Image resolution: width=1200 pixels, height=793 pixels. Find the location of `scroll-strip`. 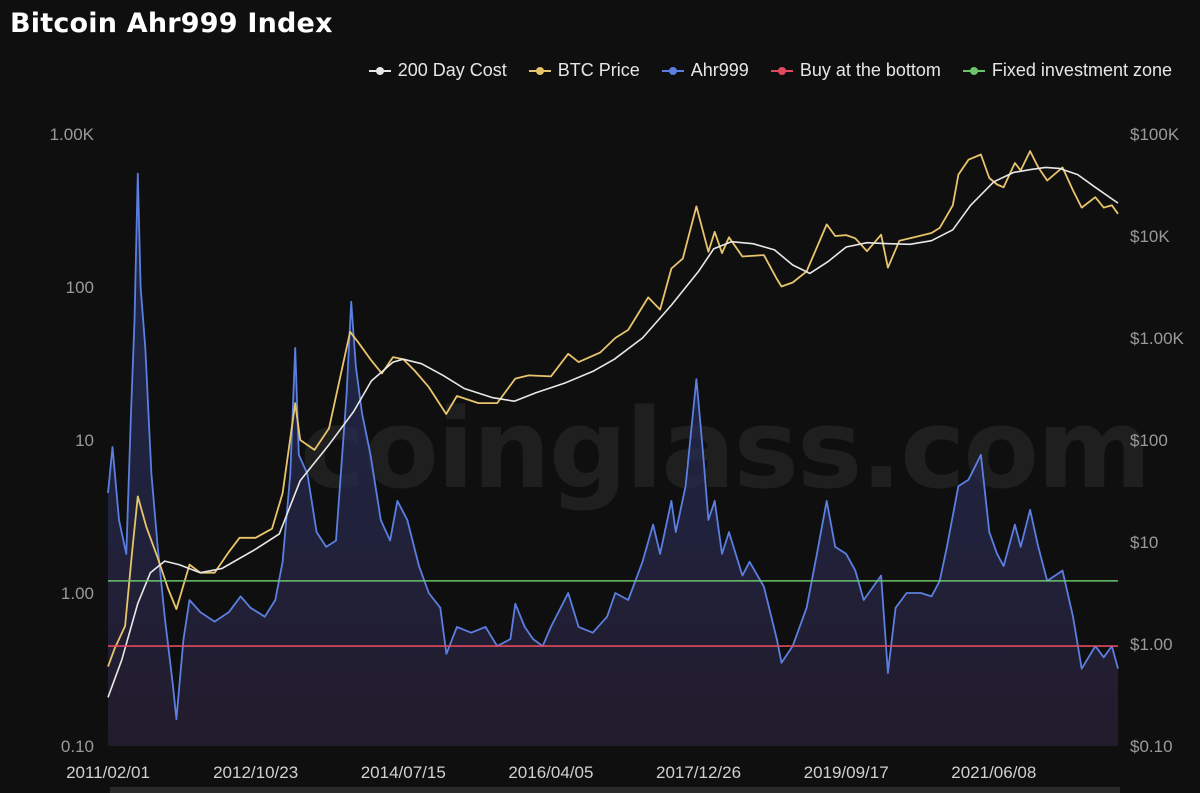

scroll-strip is located at coordinates (615, 790).